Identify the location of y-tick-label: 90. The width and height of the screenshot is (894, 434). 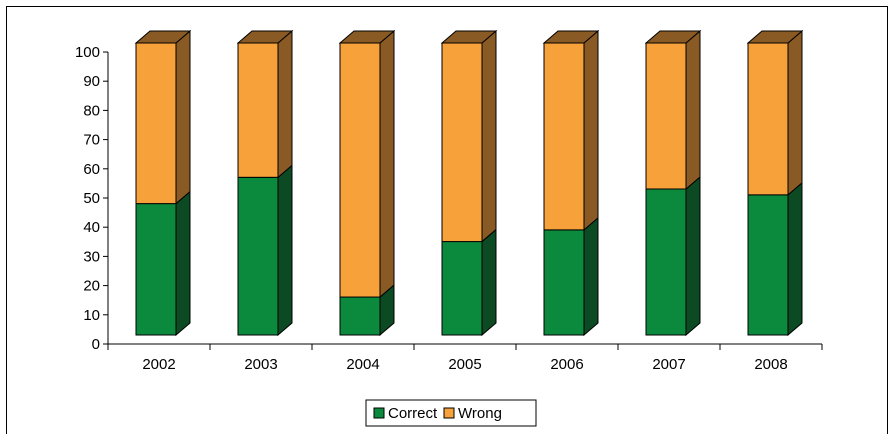
(91, 81).